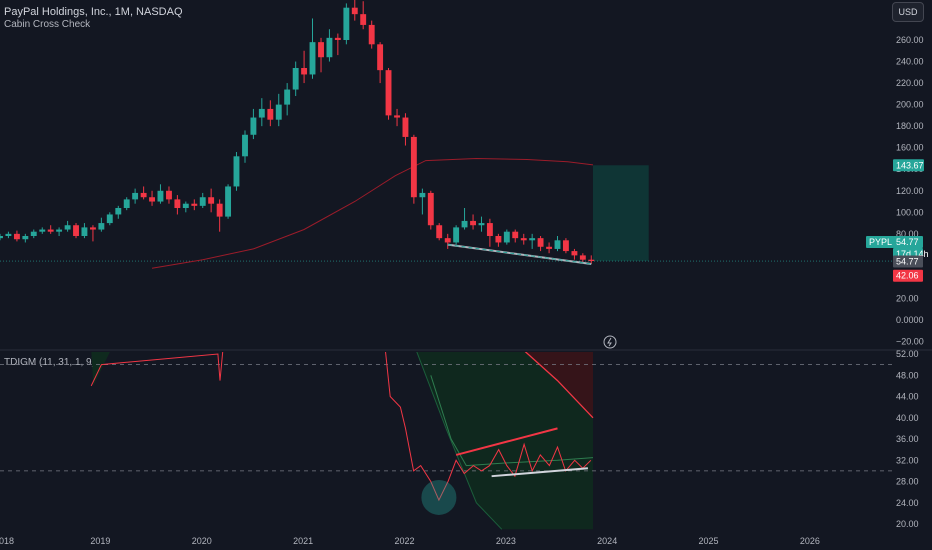  What do you see at coordinates (202, 541) in the screenshot?
I see `x-tick-label: 2020` at bounding box center [202, 541].